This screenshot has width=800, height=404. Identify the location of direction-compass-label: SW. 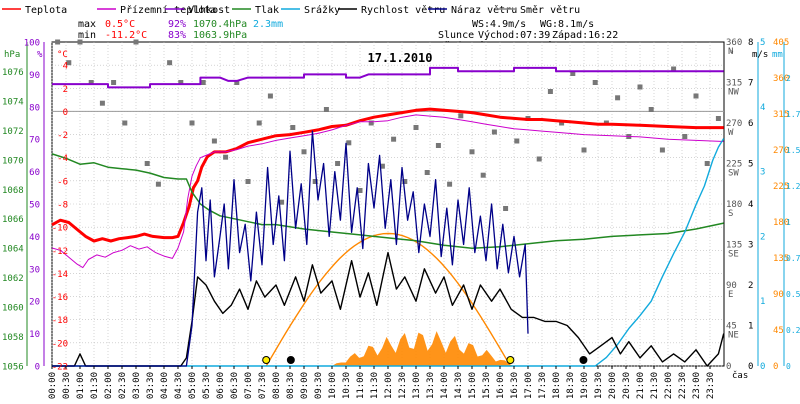
(733, 174).